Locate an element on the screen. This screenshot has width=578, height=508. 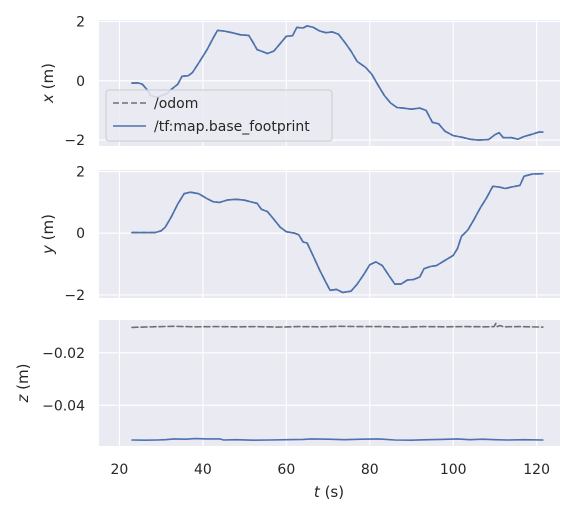
legend-box is located at coordinates (219, 115).